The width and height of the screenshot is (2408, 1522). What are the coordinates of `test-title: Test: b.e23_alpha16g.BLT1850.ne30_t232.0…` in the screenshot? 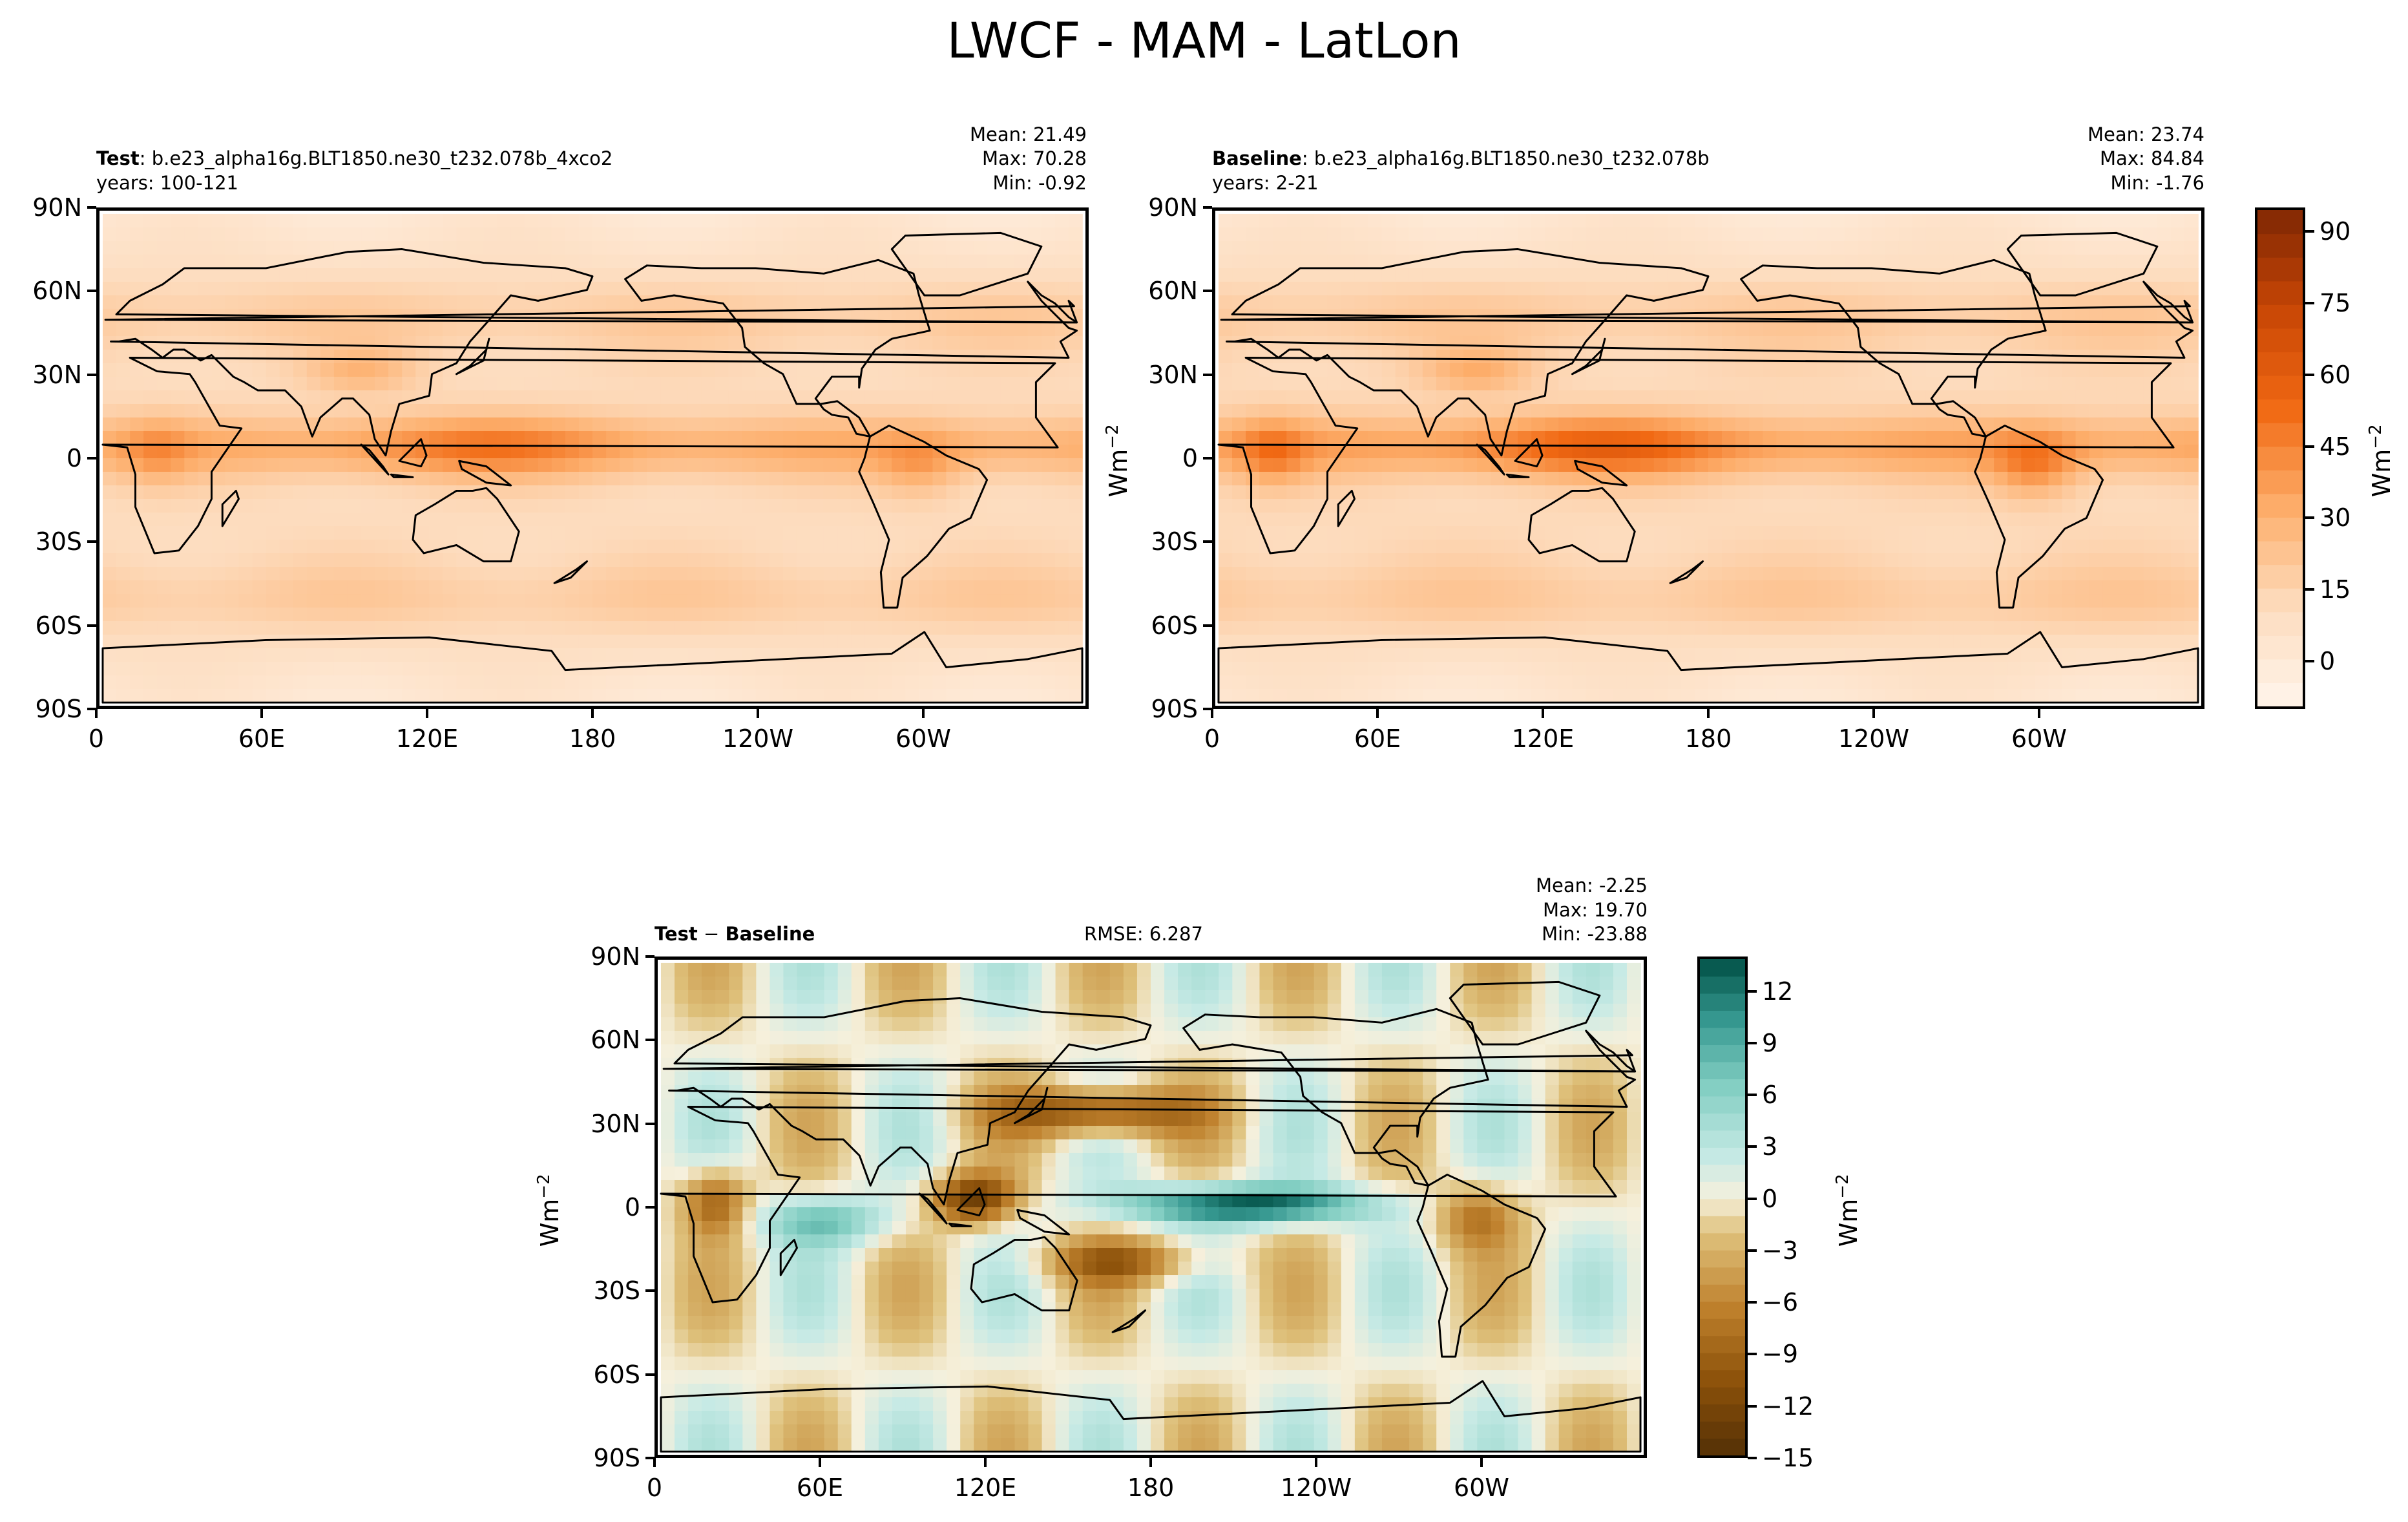 It's located at (355, 158).